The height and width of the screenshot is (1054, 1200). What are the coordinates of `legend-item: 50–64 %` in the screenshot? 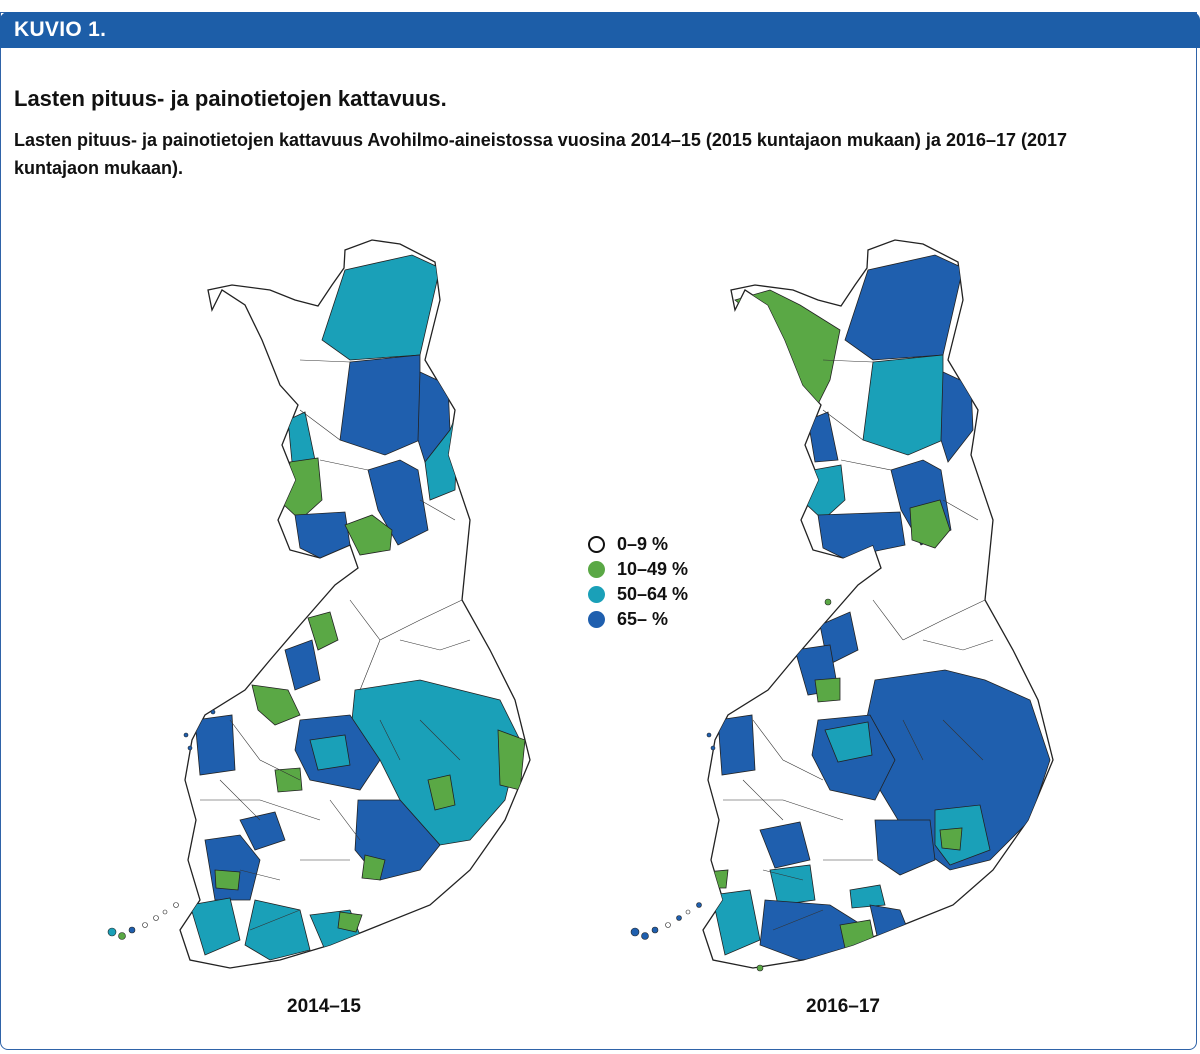 It's located at (638, 594).